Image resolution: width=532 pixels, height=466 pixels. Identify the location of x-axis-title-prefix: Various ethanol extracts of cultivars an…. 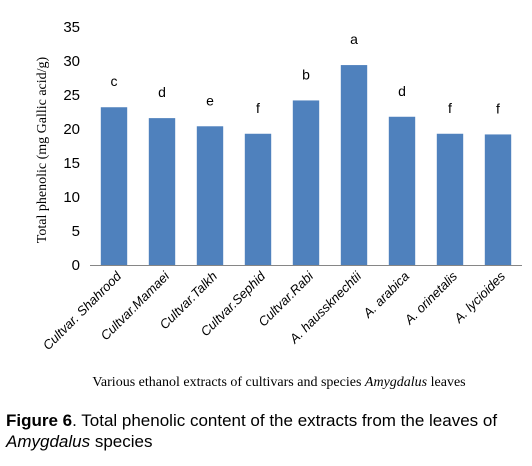
(228, 382).